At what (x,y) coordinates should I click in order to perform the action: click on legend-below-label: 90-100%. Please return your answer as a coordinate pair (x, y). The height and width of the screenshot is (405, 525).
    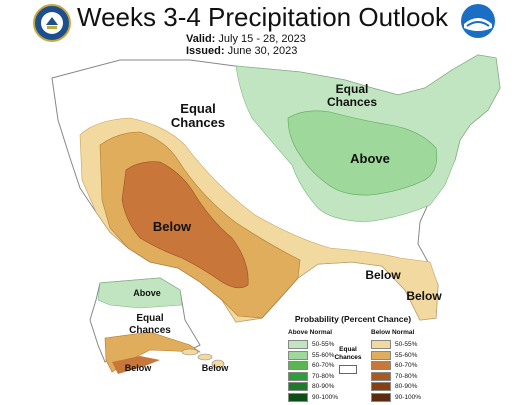
    Looking at the image, I should click on (408, 397).